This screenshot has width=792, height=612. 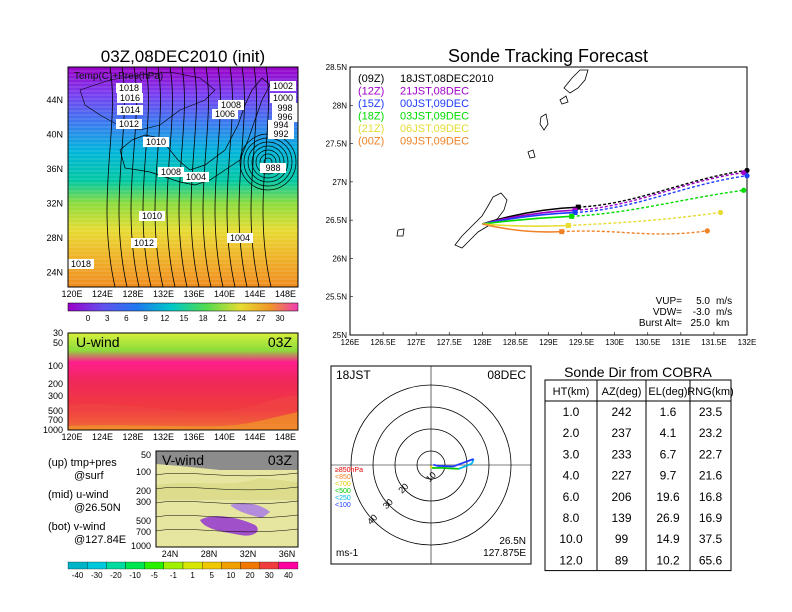 What do you see at coordinates (250, 510) in the screenshot?
I see `v-wind-pos-core2` at bounding box center [250, 510].